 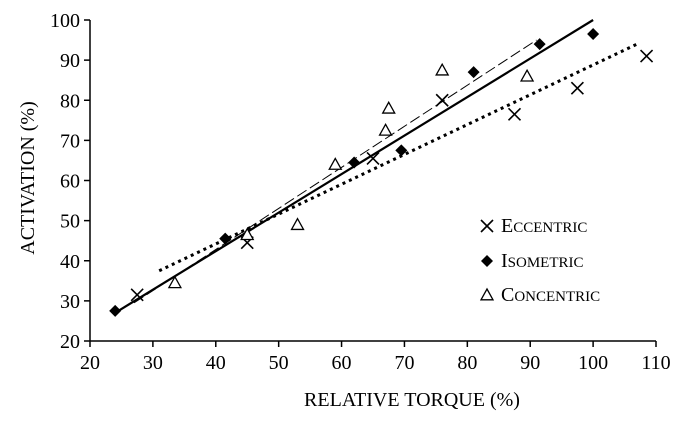 What do you see at coordinates (487, 226) in the screenshot?
I see `legend-eccentric-marker` at bounding box center [487, 226].